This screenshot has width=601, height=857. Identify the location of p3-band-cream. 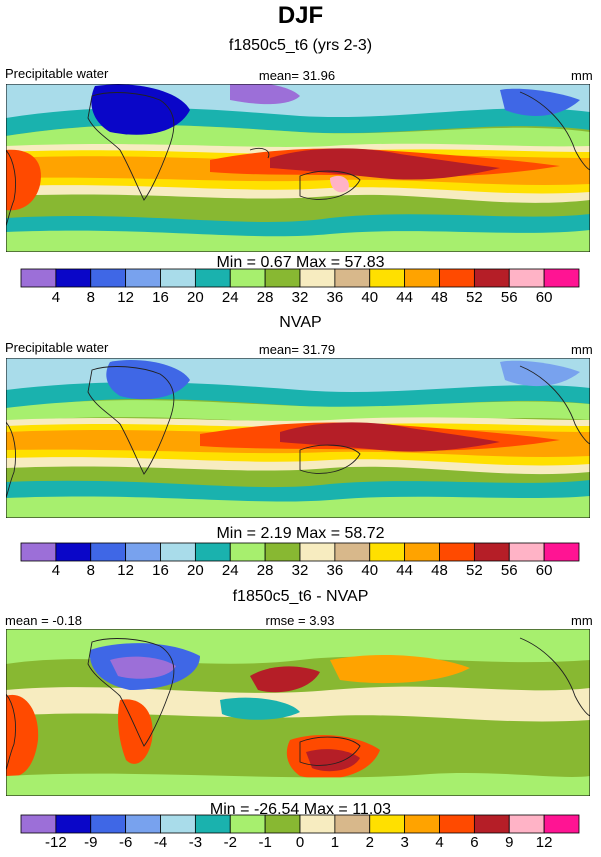
(298, 704).